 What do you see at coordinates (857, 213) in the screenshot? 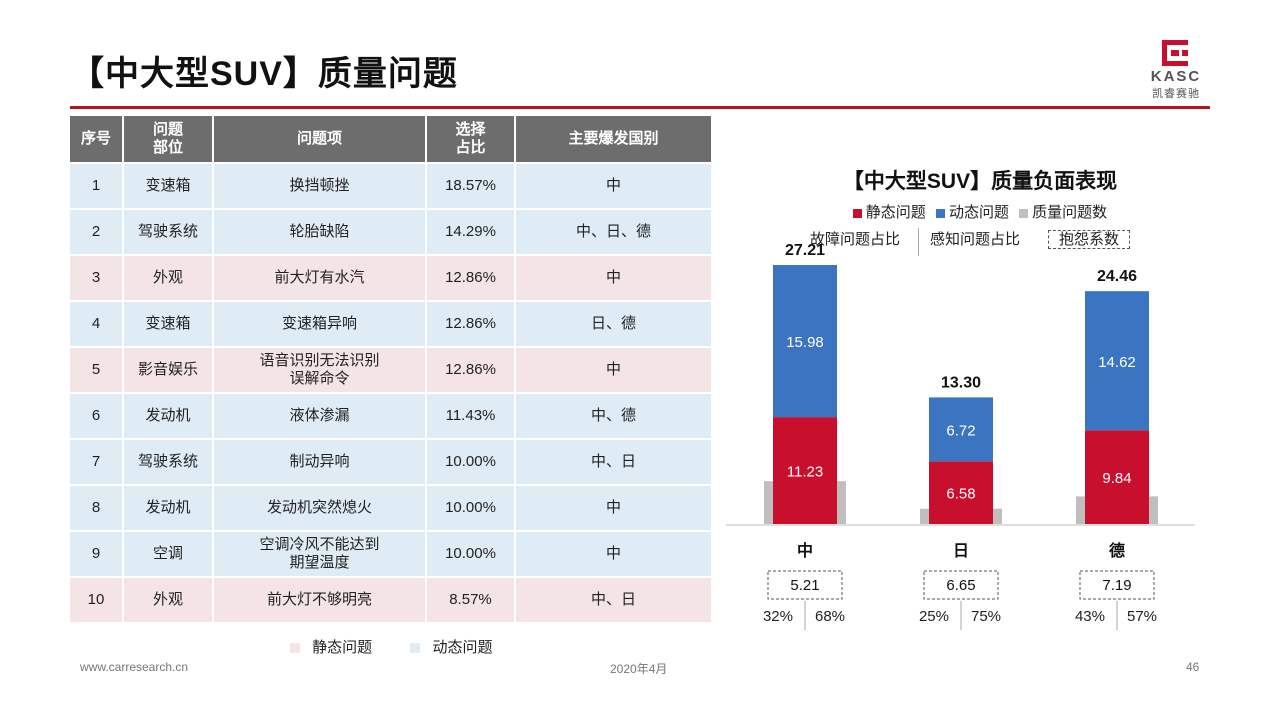
I see `chart-legend-static-swatch` at bounding box center [857, 213].